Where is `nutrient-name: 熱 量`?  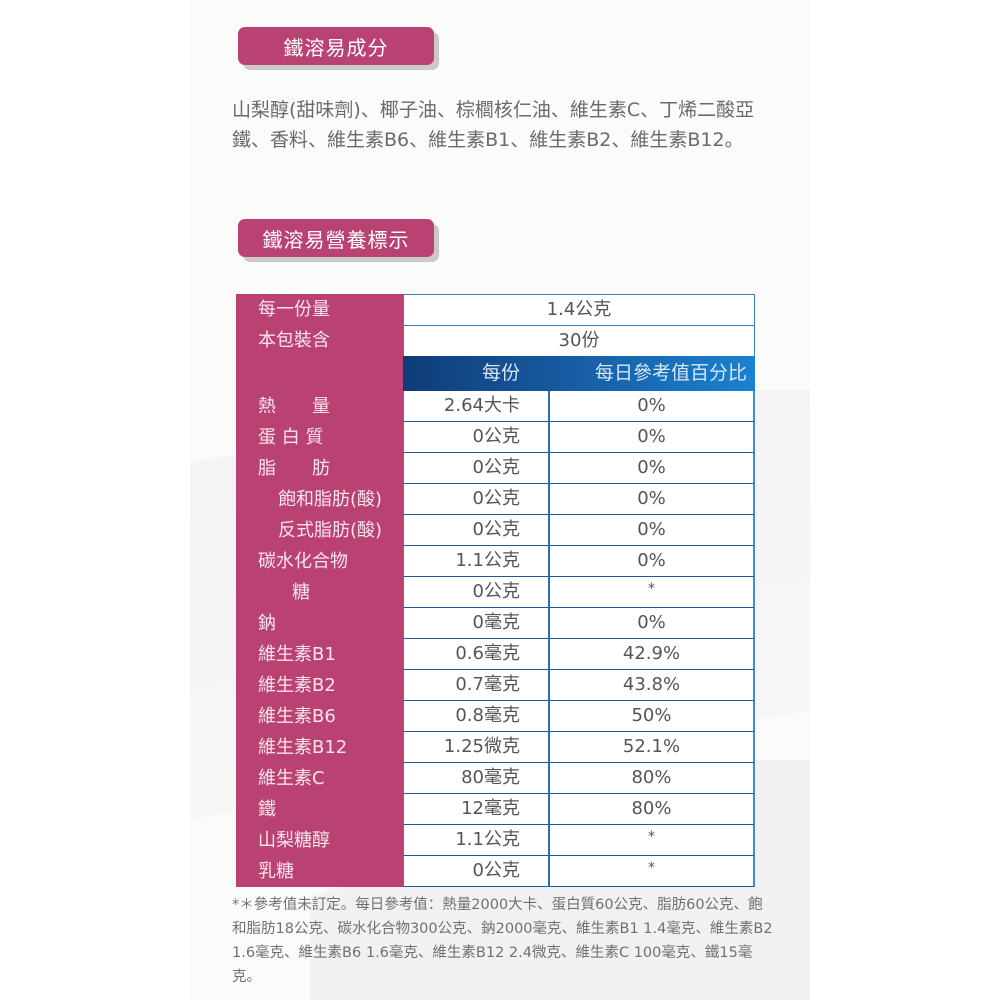
nutrient-name: 熱 量 is located at coordinates (319, 406).